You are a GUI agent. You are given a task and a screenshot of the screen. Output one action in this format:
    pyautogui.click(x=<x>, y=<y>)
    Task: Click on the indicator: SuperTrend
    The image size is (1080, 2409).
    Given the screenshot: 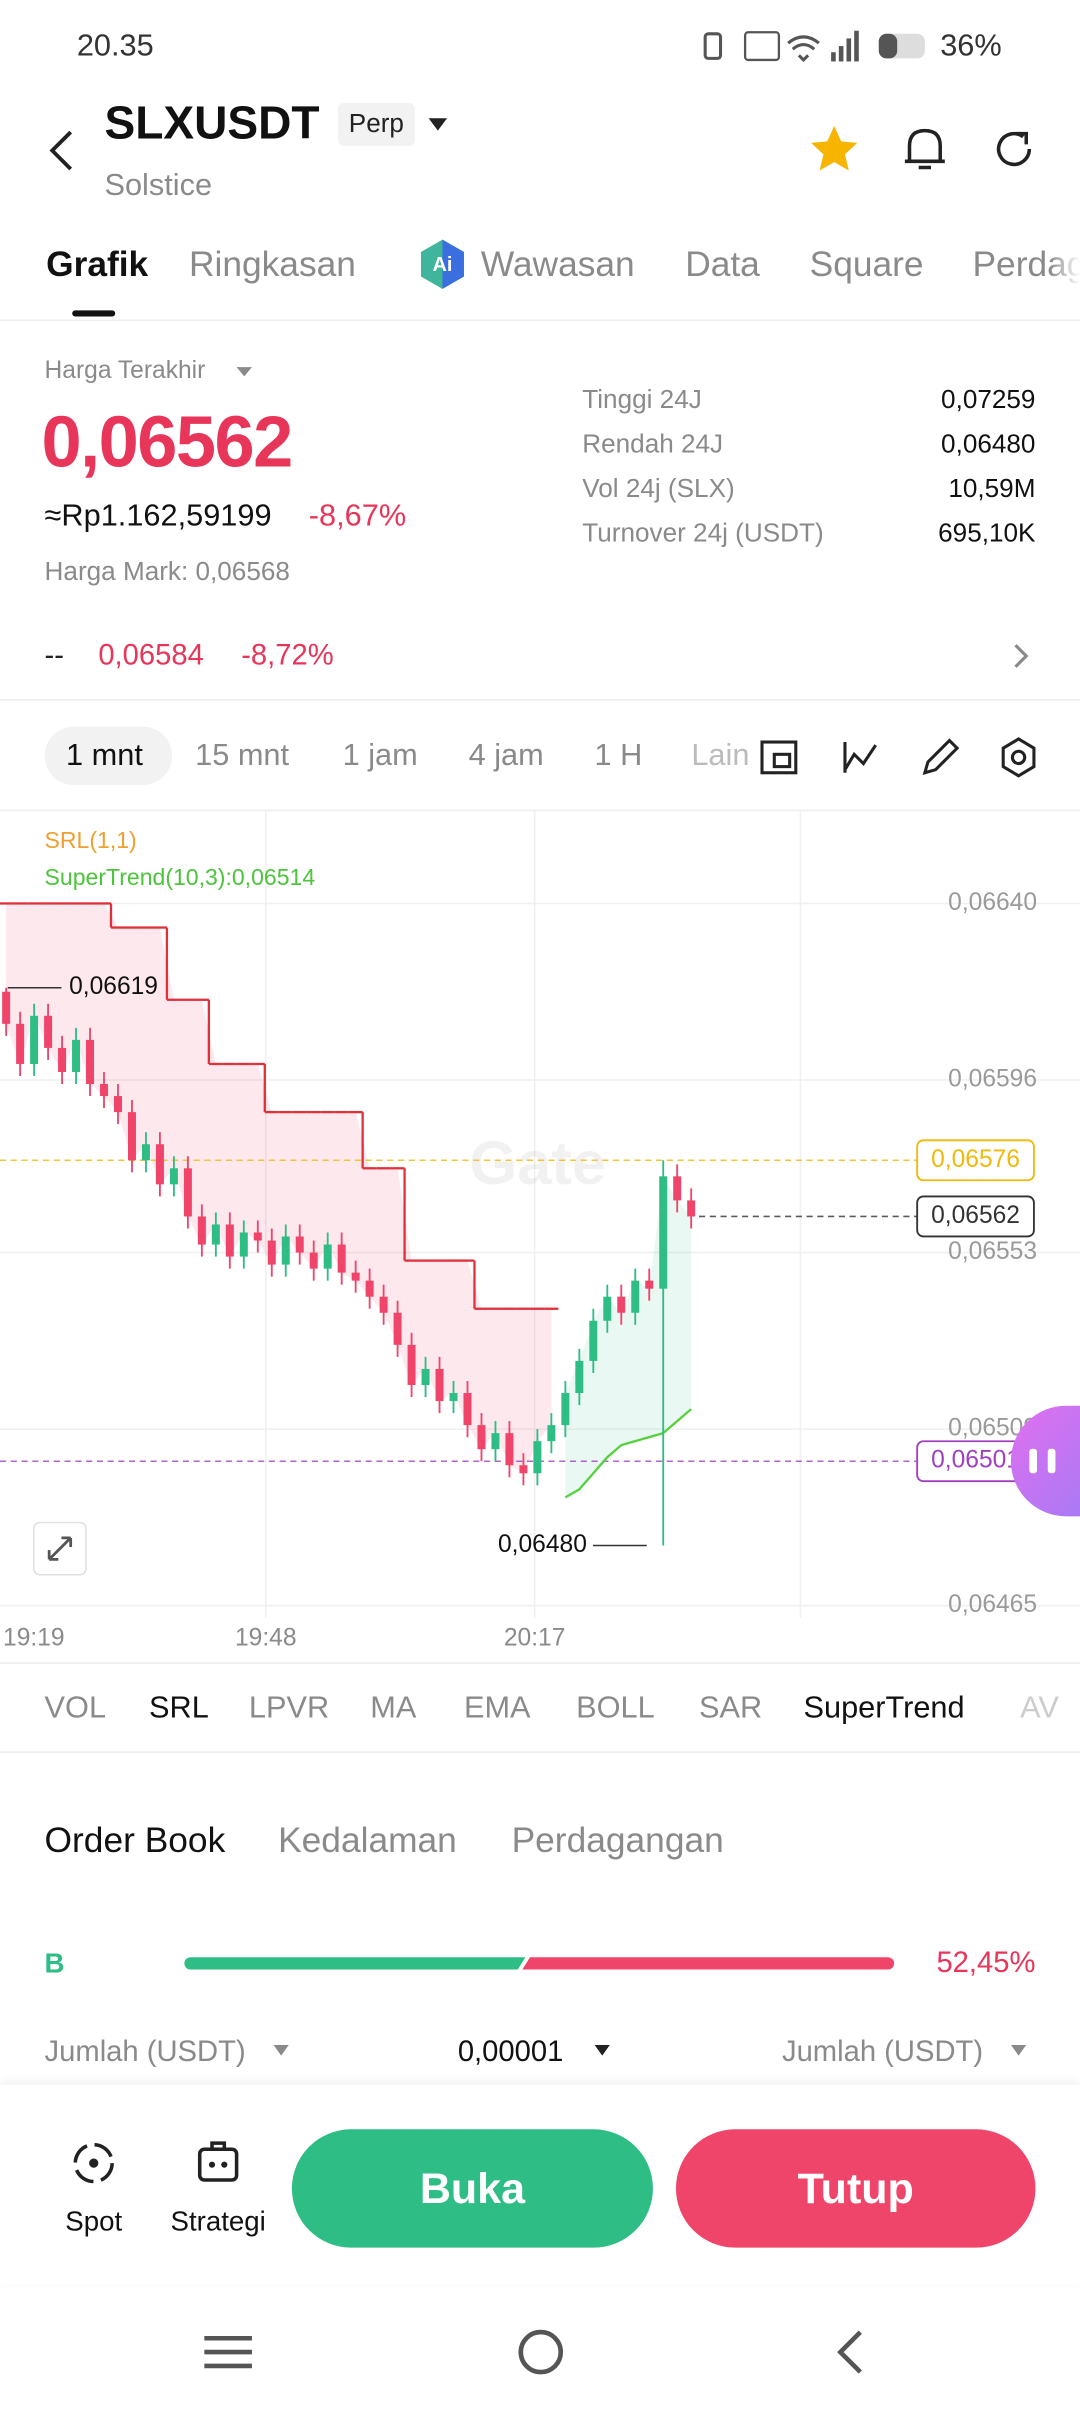 What is the action you would take?
    pyautogui.click(x=884, y=1708)
    